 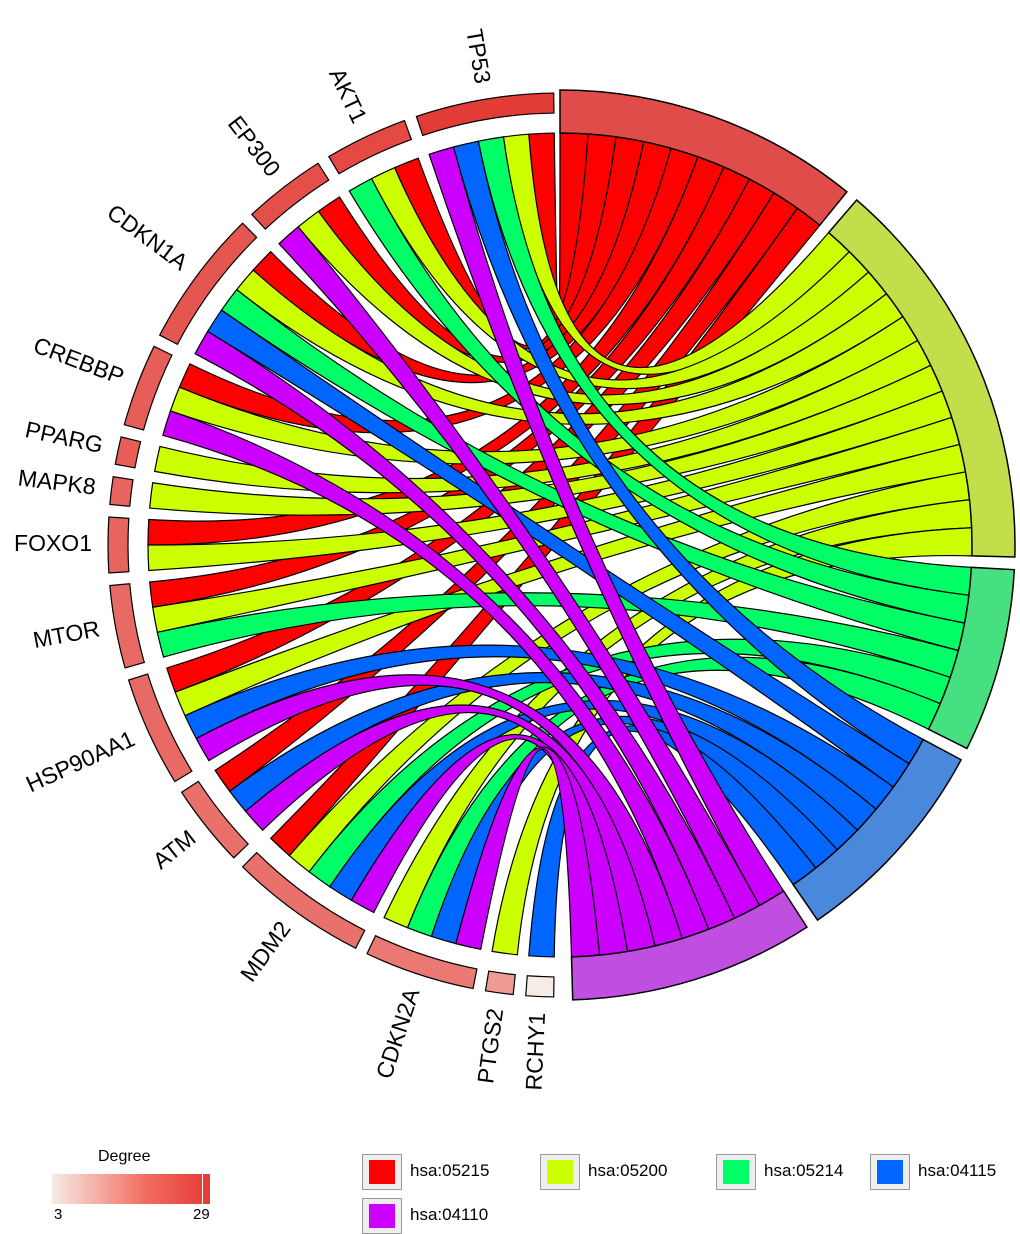 I want to click on gene-sector-mapk8, so click(x=121, y=491).